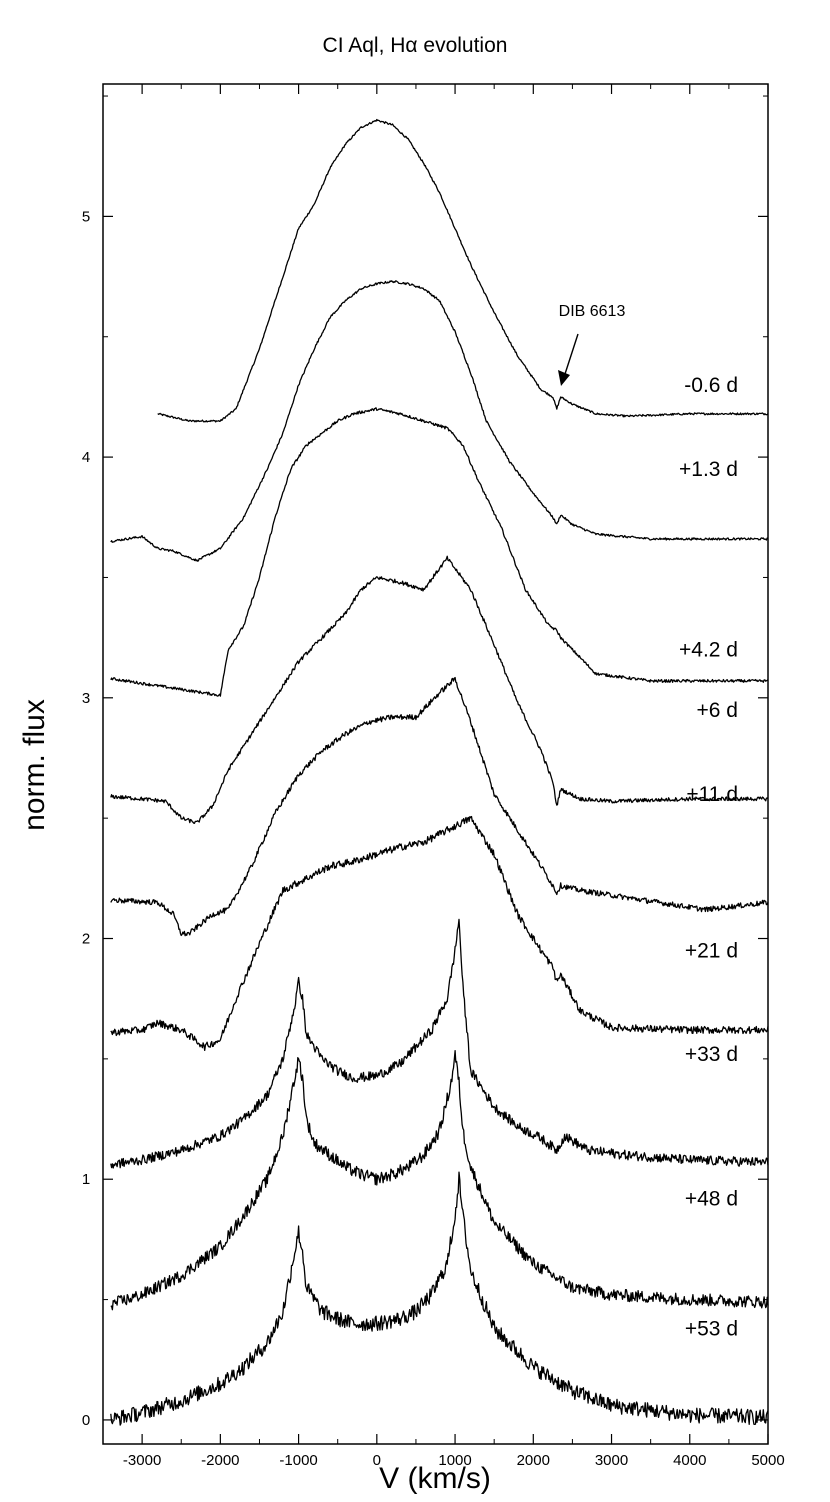  I want to click on x-tick-label: -2000, so click(220, 1460).